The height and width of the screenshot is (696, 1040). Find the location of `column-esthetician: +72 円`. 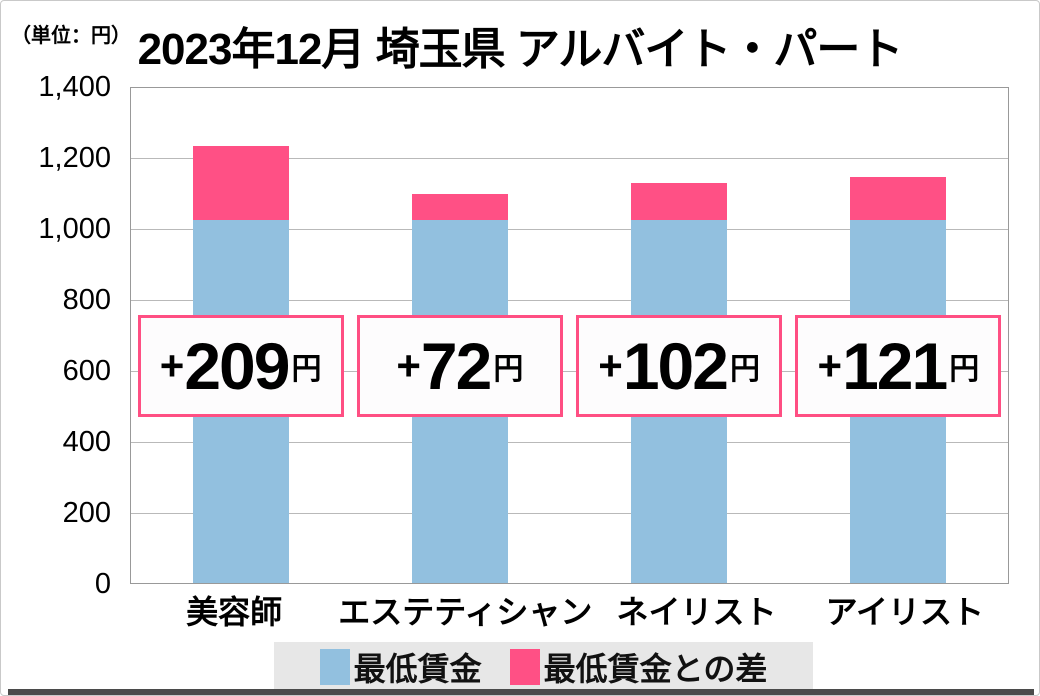

column-esthetician: +72 円 is located at coordinates (459, 335).